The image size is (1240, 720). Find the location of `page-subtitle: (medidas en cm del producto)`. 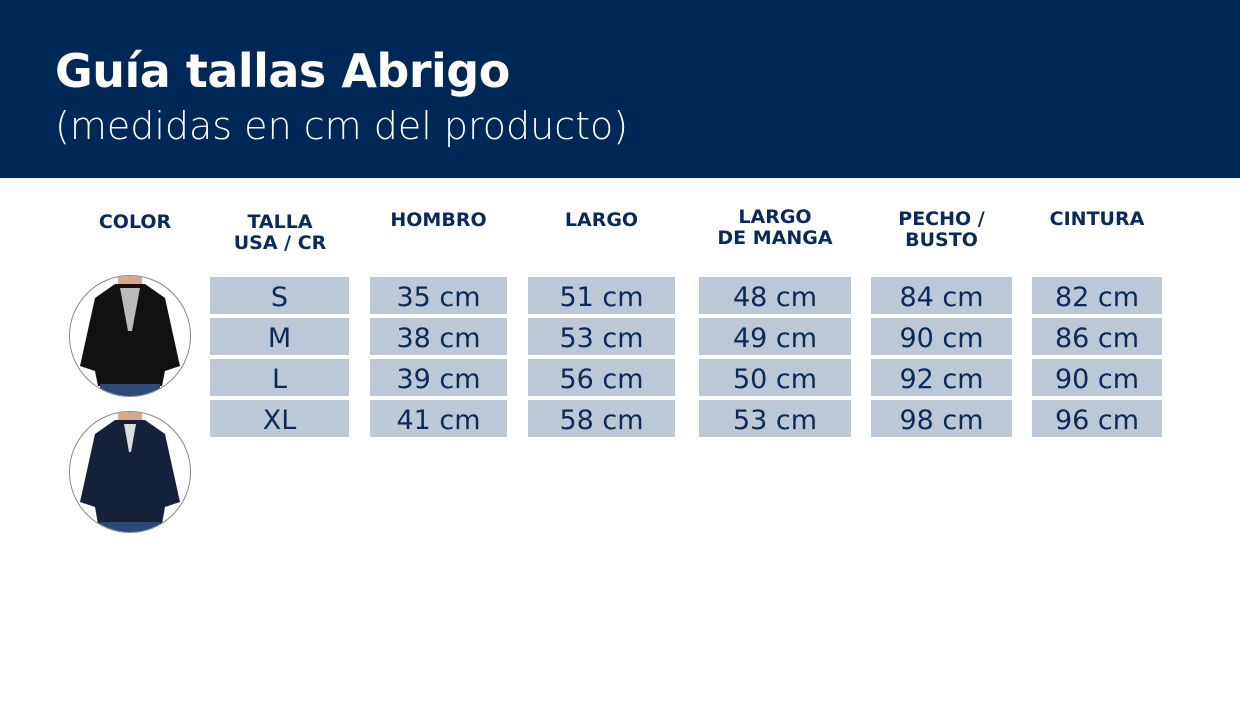

page-subtitle: (medidas en cm del producto) is located at coordinates (342, 126).